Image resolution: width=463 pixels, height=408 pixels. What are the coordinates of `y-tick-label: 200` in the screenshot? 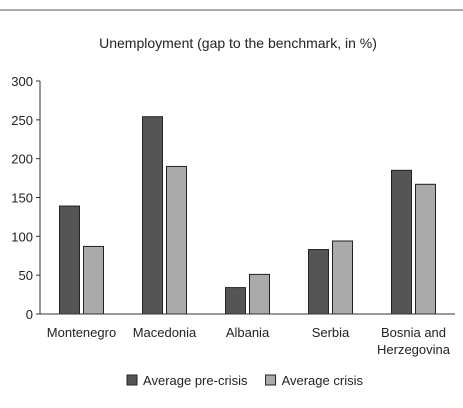 It's located at (22, 159).